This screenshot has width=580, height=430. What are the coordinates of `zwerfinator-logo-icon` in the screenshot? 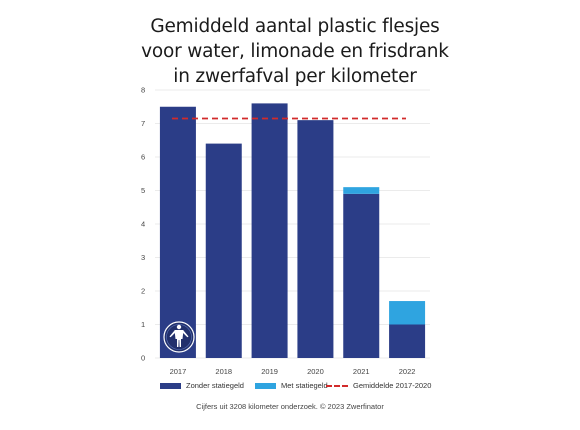 It's located at (179, 337).